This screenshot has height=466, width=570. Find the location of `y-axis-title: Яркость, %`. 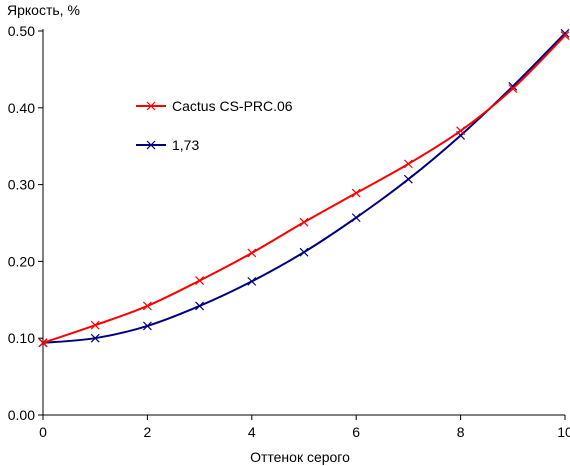

y-axis-title: Яркость, % is located at coordinates (43, 10).